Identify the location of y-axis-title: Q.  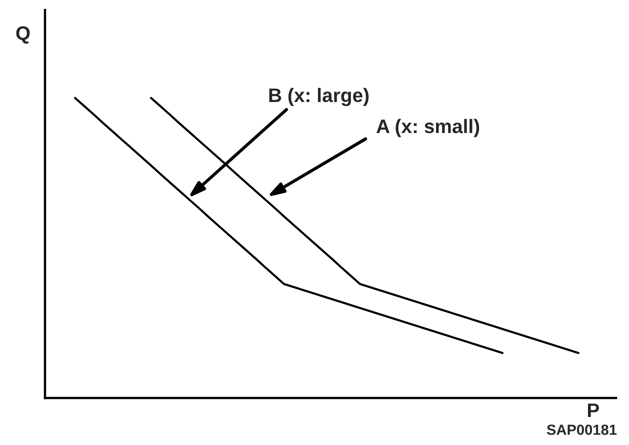
(23, 35).